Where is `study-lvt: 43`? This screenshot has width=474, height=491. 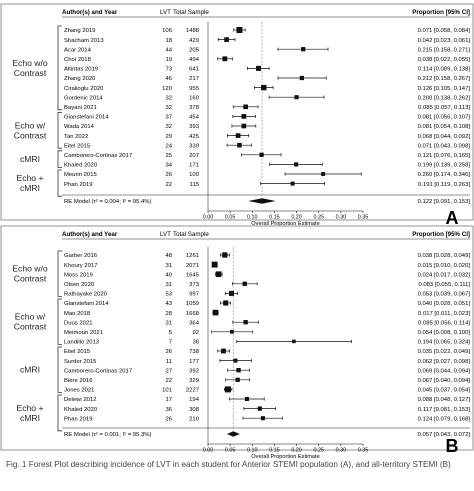 study-lvt: 43 is located at coordinates (168, 304).